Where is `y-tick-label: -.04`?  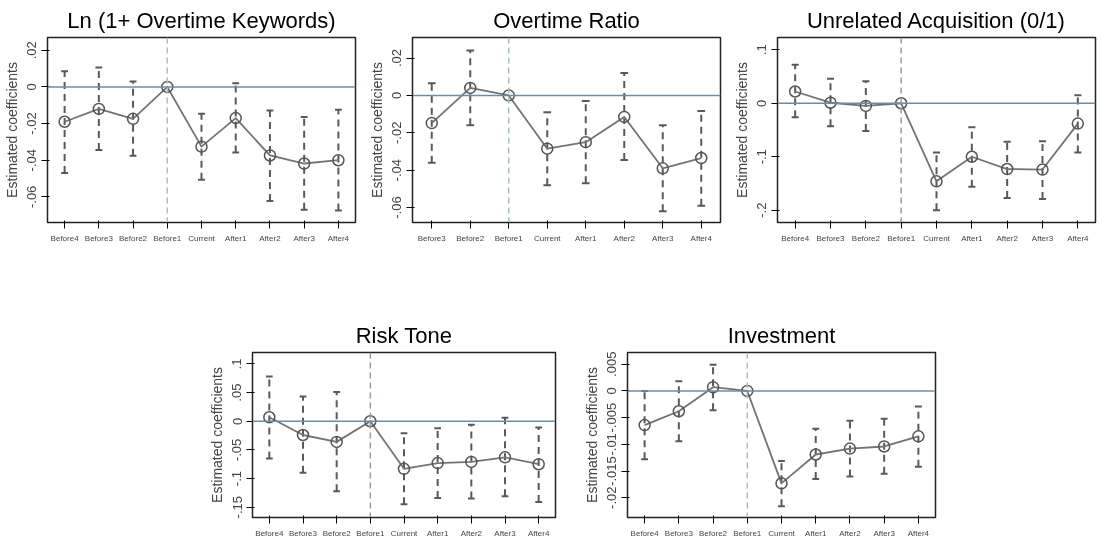 y-tick-label: -.04 is located at coordinates (32, 160).